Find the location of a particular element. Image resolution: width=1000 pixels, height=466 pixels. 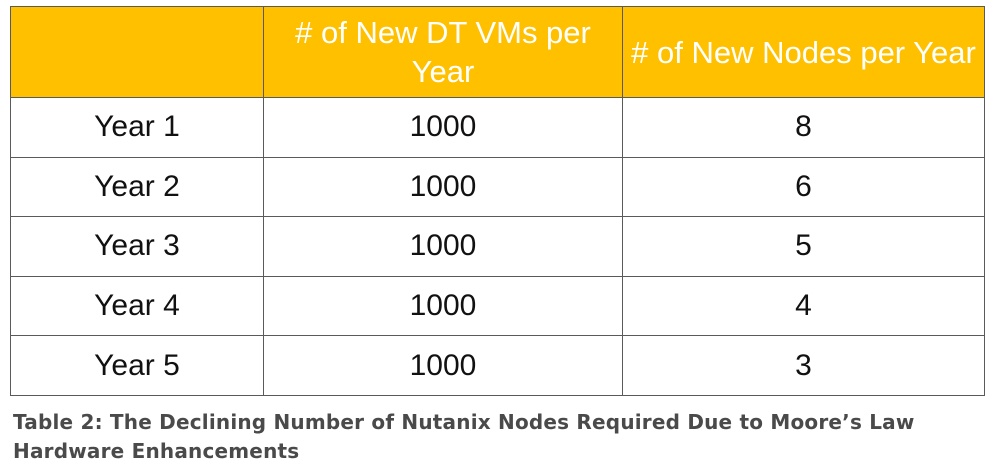

year-cell: Year 5 is located at coordinates (137, 365).